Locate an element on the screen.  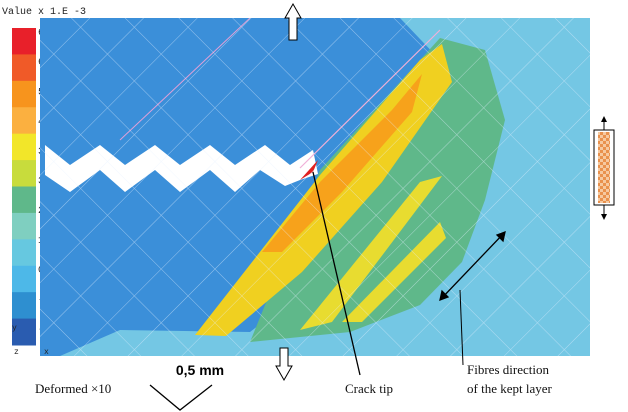
load-arrow-down is located at coordinates (284, 364).